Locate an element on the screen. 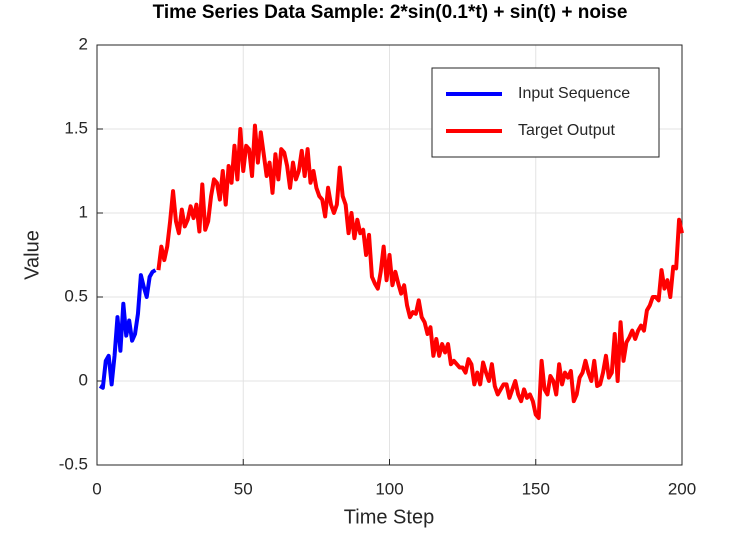  y-tick-label: 2 is located at coordinates (83, 43).